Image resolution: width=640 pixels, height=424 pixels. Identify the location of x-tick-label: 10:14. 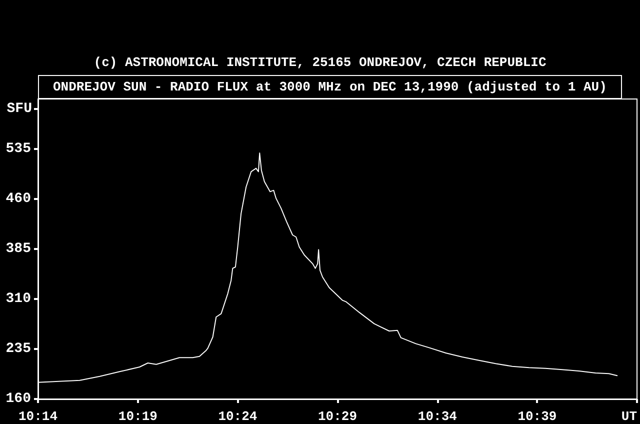
(38, 416).